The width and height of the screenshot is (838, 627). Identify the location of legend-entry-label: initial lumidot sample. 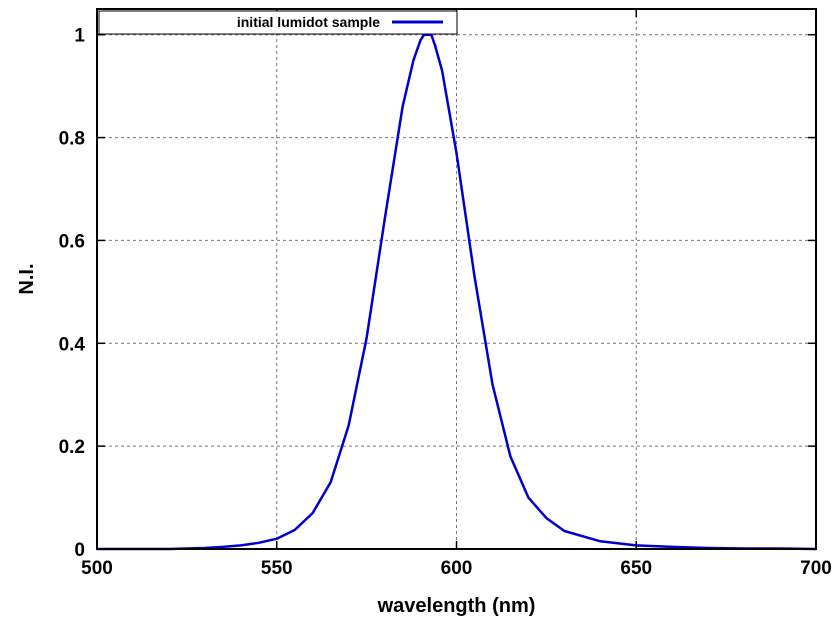
(308, 22).